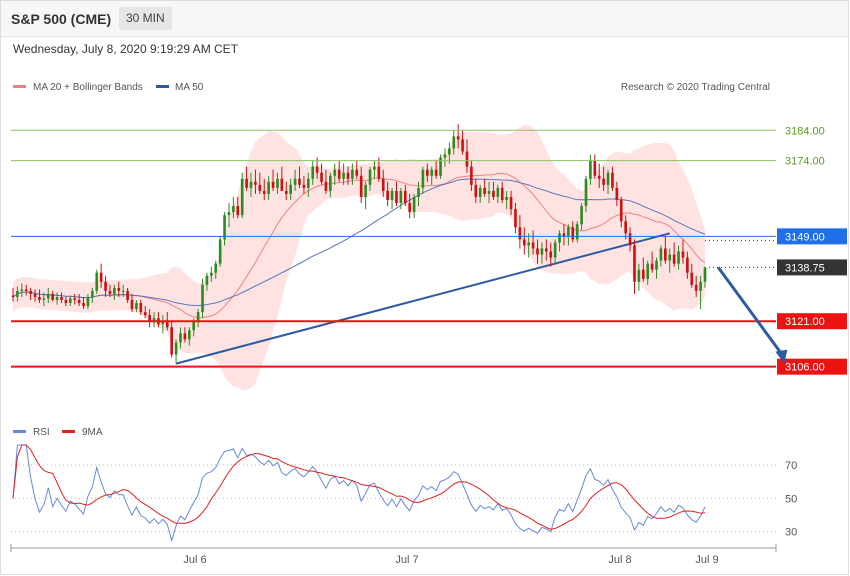  I want to click on rising-trendline, so click(422, 298).